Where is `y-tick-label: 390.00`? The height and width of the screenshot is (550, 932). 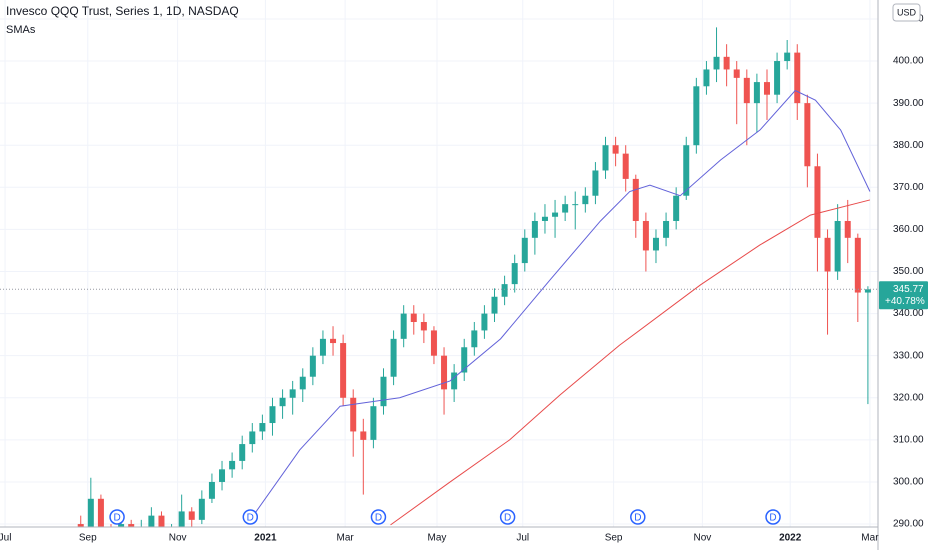 y-tick-label: 390.00 is located at coordinates (908, 103).